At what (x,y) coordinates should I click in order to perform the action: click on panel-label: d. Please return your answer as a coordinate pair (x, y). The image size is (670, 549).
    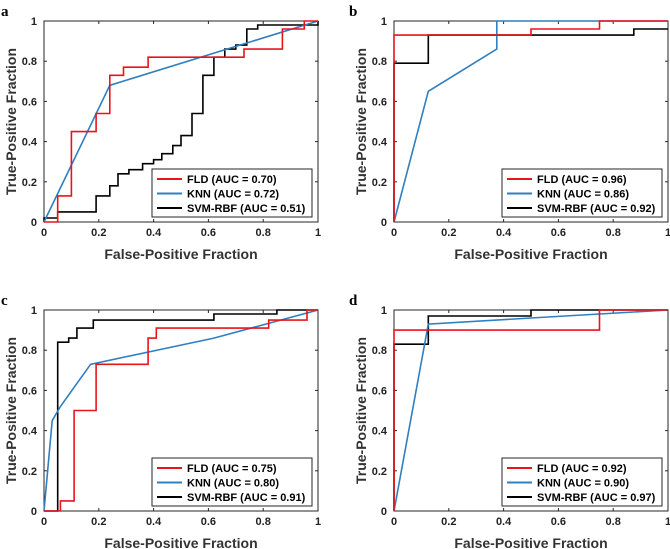
    Looking at the image, I should click on (353, 301).